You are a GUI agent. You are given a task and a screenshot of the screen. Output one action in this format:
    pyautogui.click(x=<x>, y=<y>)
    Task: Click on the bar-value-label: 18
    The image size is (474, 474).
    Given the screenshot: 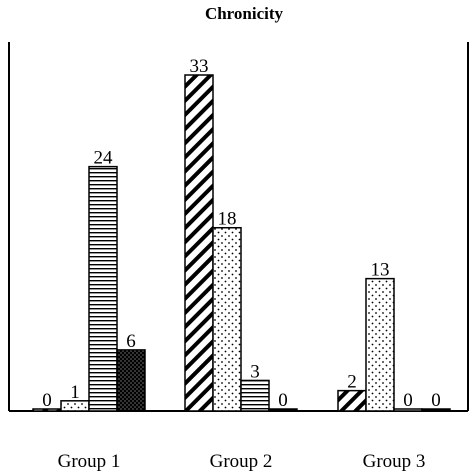 What is the action you would take?
    pyautogui.click(x=227, y=219)
    